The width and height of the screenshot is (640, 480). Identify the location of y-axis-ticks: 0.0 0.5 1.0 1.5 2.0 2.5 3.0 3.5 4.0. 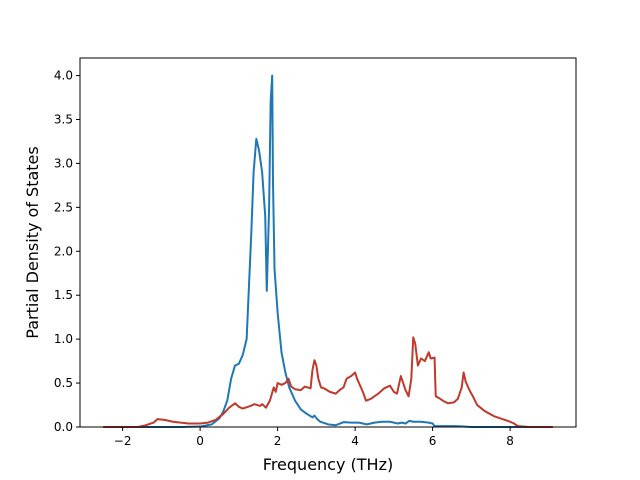
(67, 251).